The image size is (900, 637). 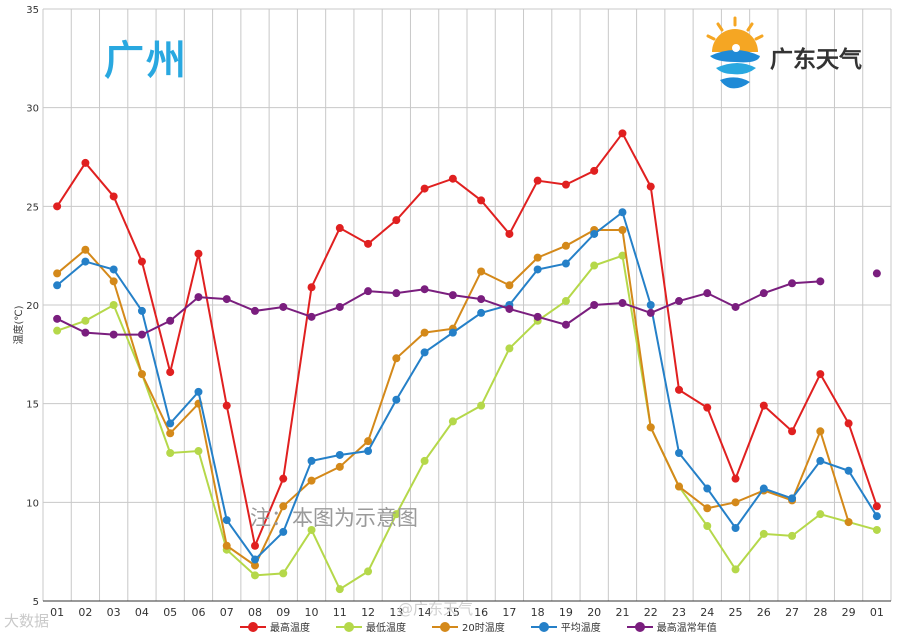 I want to click on watermark-middle: @广东天气, so click(x=436, y=609).